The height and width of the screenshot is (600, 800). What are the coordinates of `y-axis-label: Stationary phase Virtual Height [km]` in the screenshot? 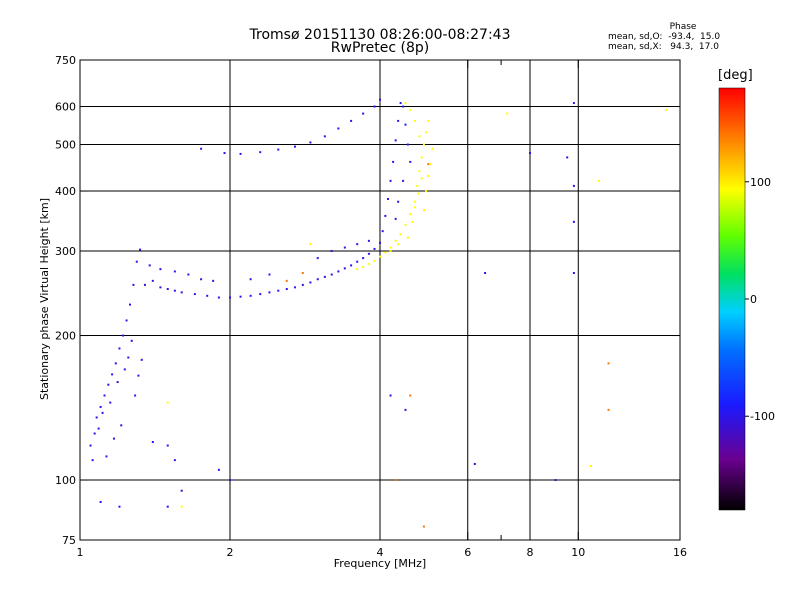 It's located at (44, 298).